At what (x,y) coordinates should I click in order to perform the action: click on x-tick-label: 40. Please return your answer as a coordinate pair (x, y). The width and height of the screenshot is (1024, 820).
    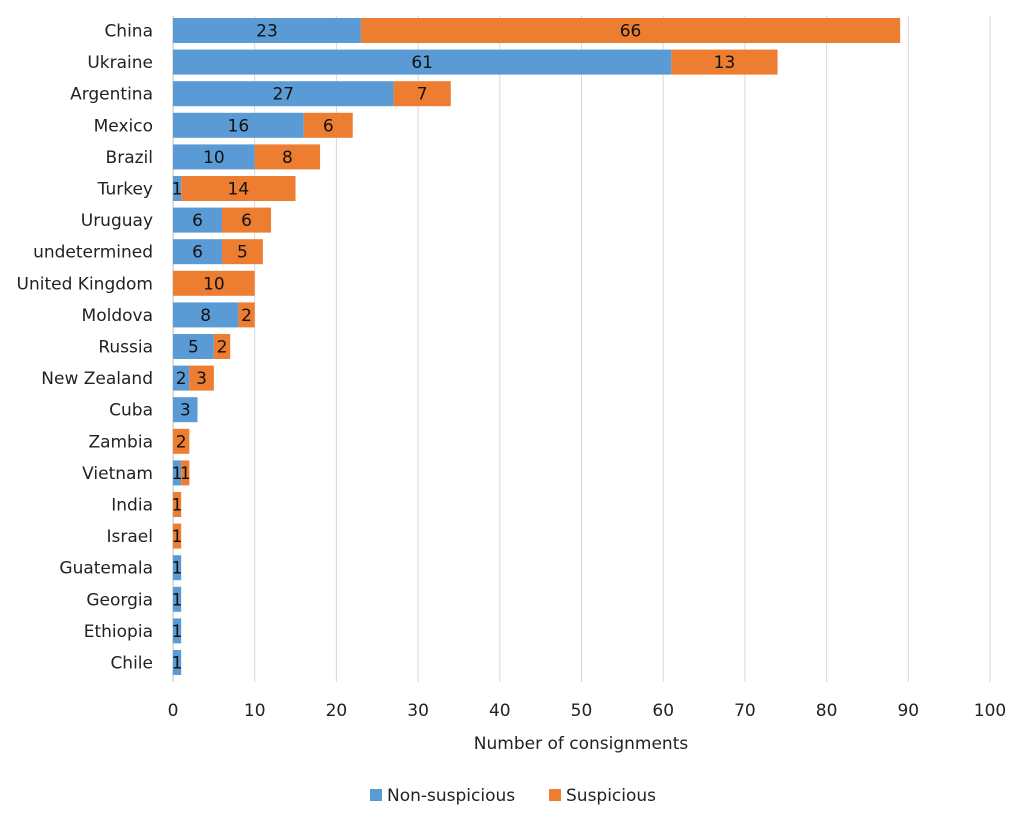
    Looking at the image, I should click on (500, 711).